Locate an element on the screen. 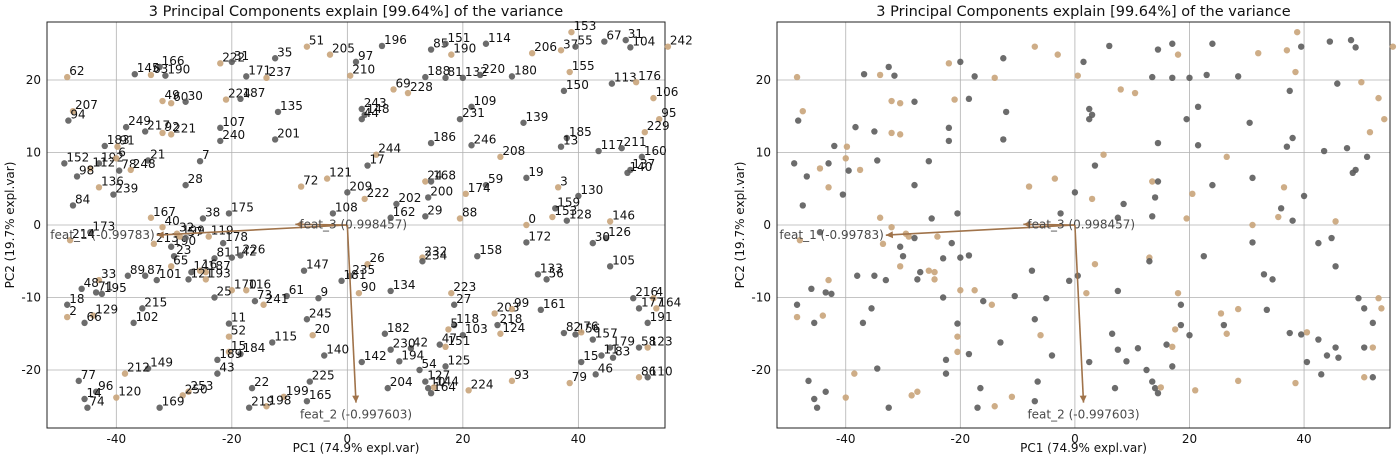 This screenshot has height=456, width=1400. point-label: 253 is located at coordinates (202, 386).